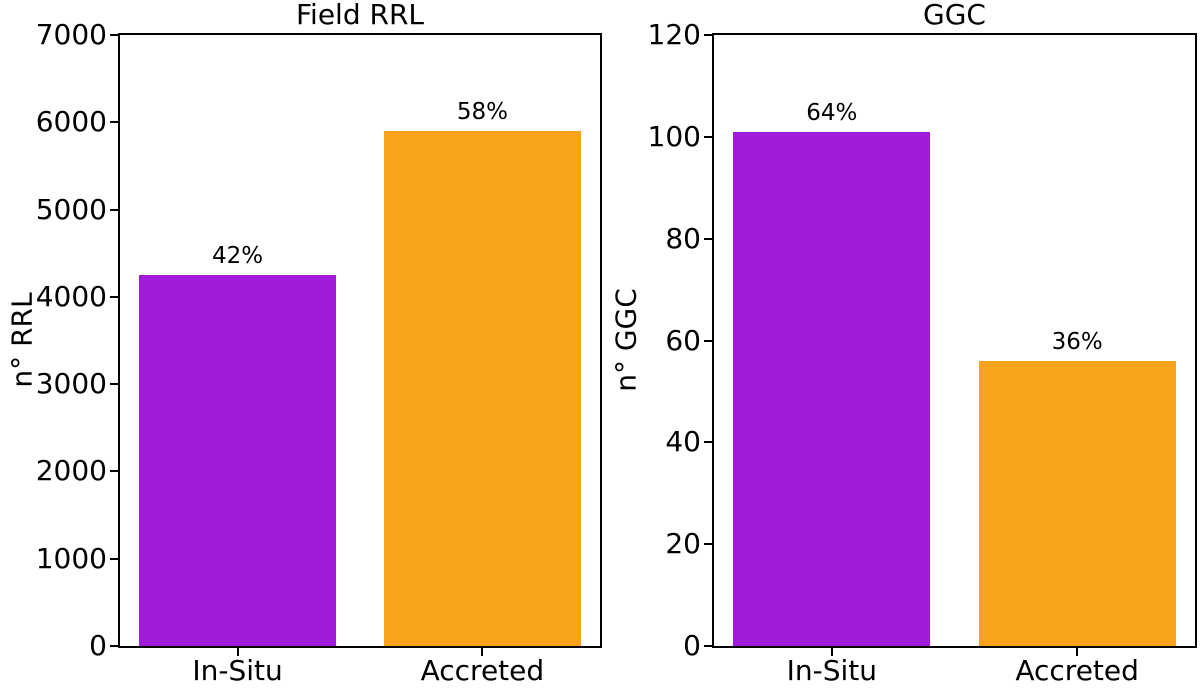 Image resolution: width=1200 pixels, height=689 pixels. I want to click on bar-percent-text: 64%, so click(832, 112).